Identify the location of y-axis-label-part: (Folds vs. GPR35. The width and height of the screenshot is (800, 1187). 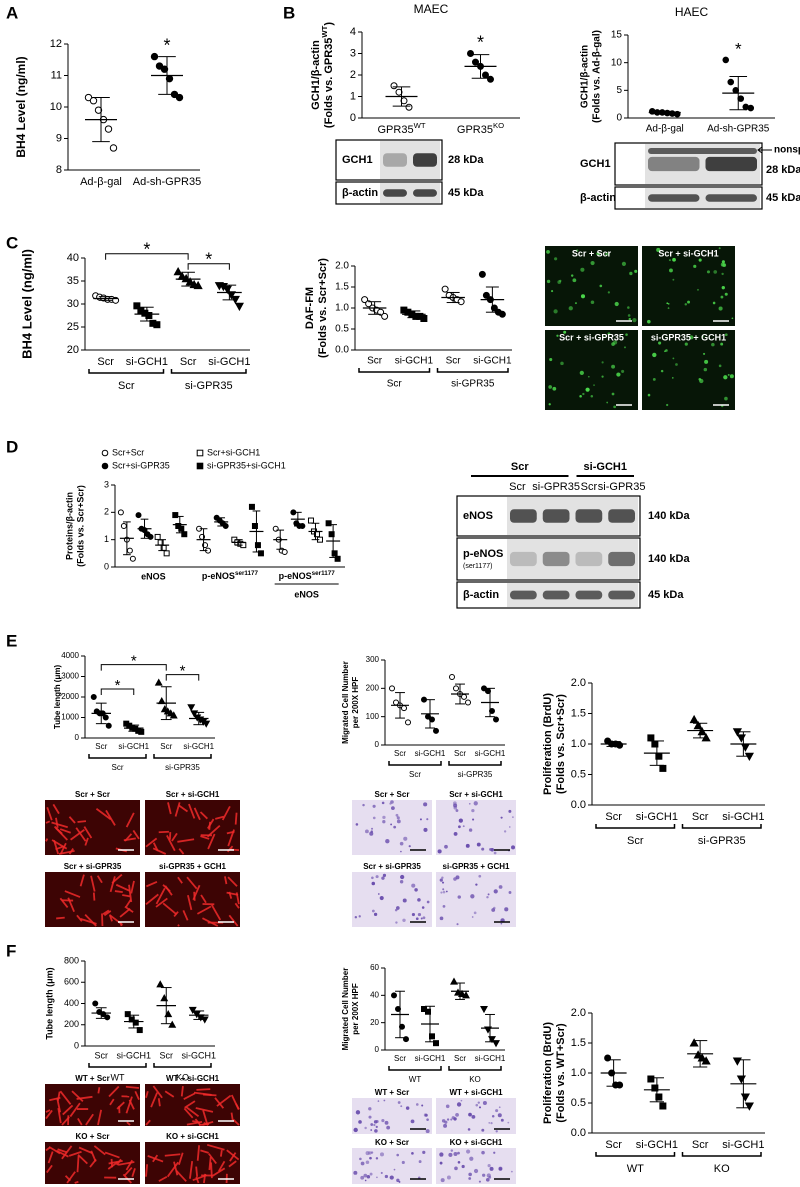
(329, 83).